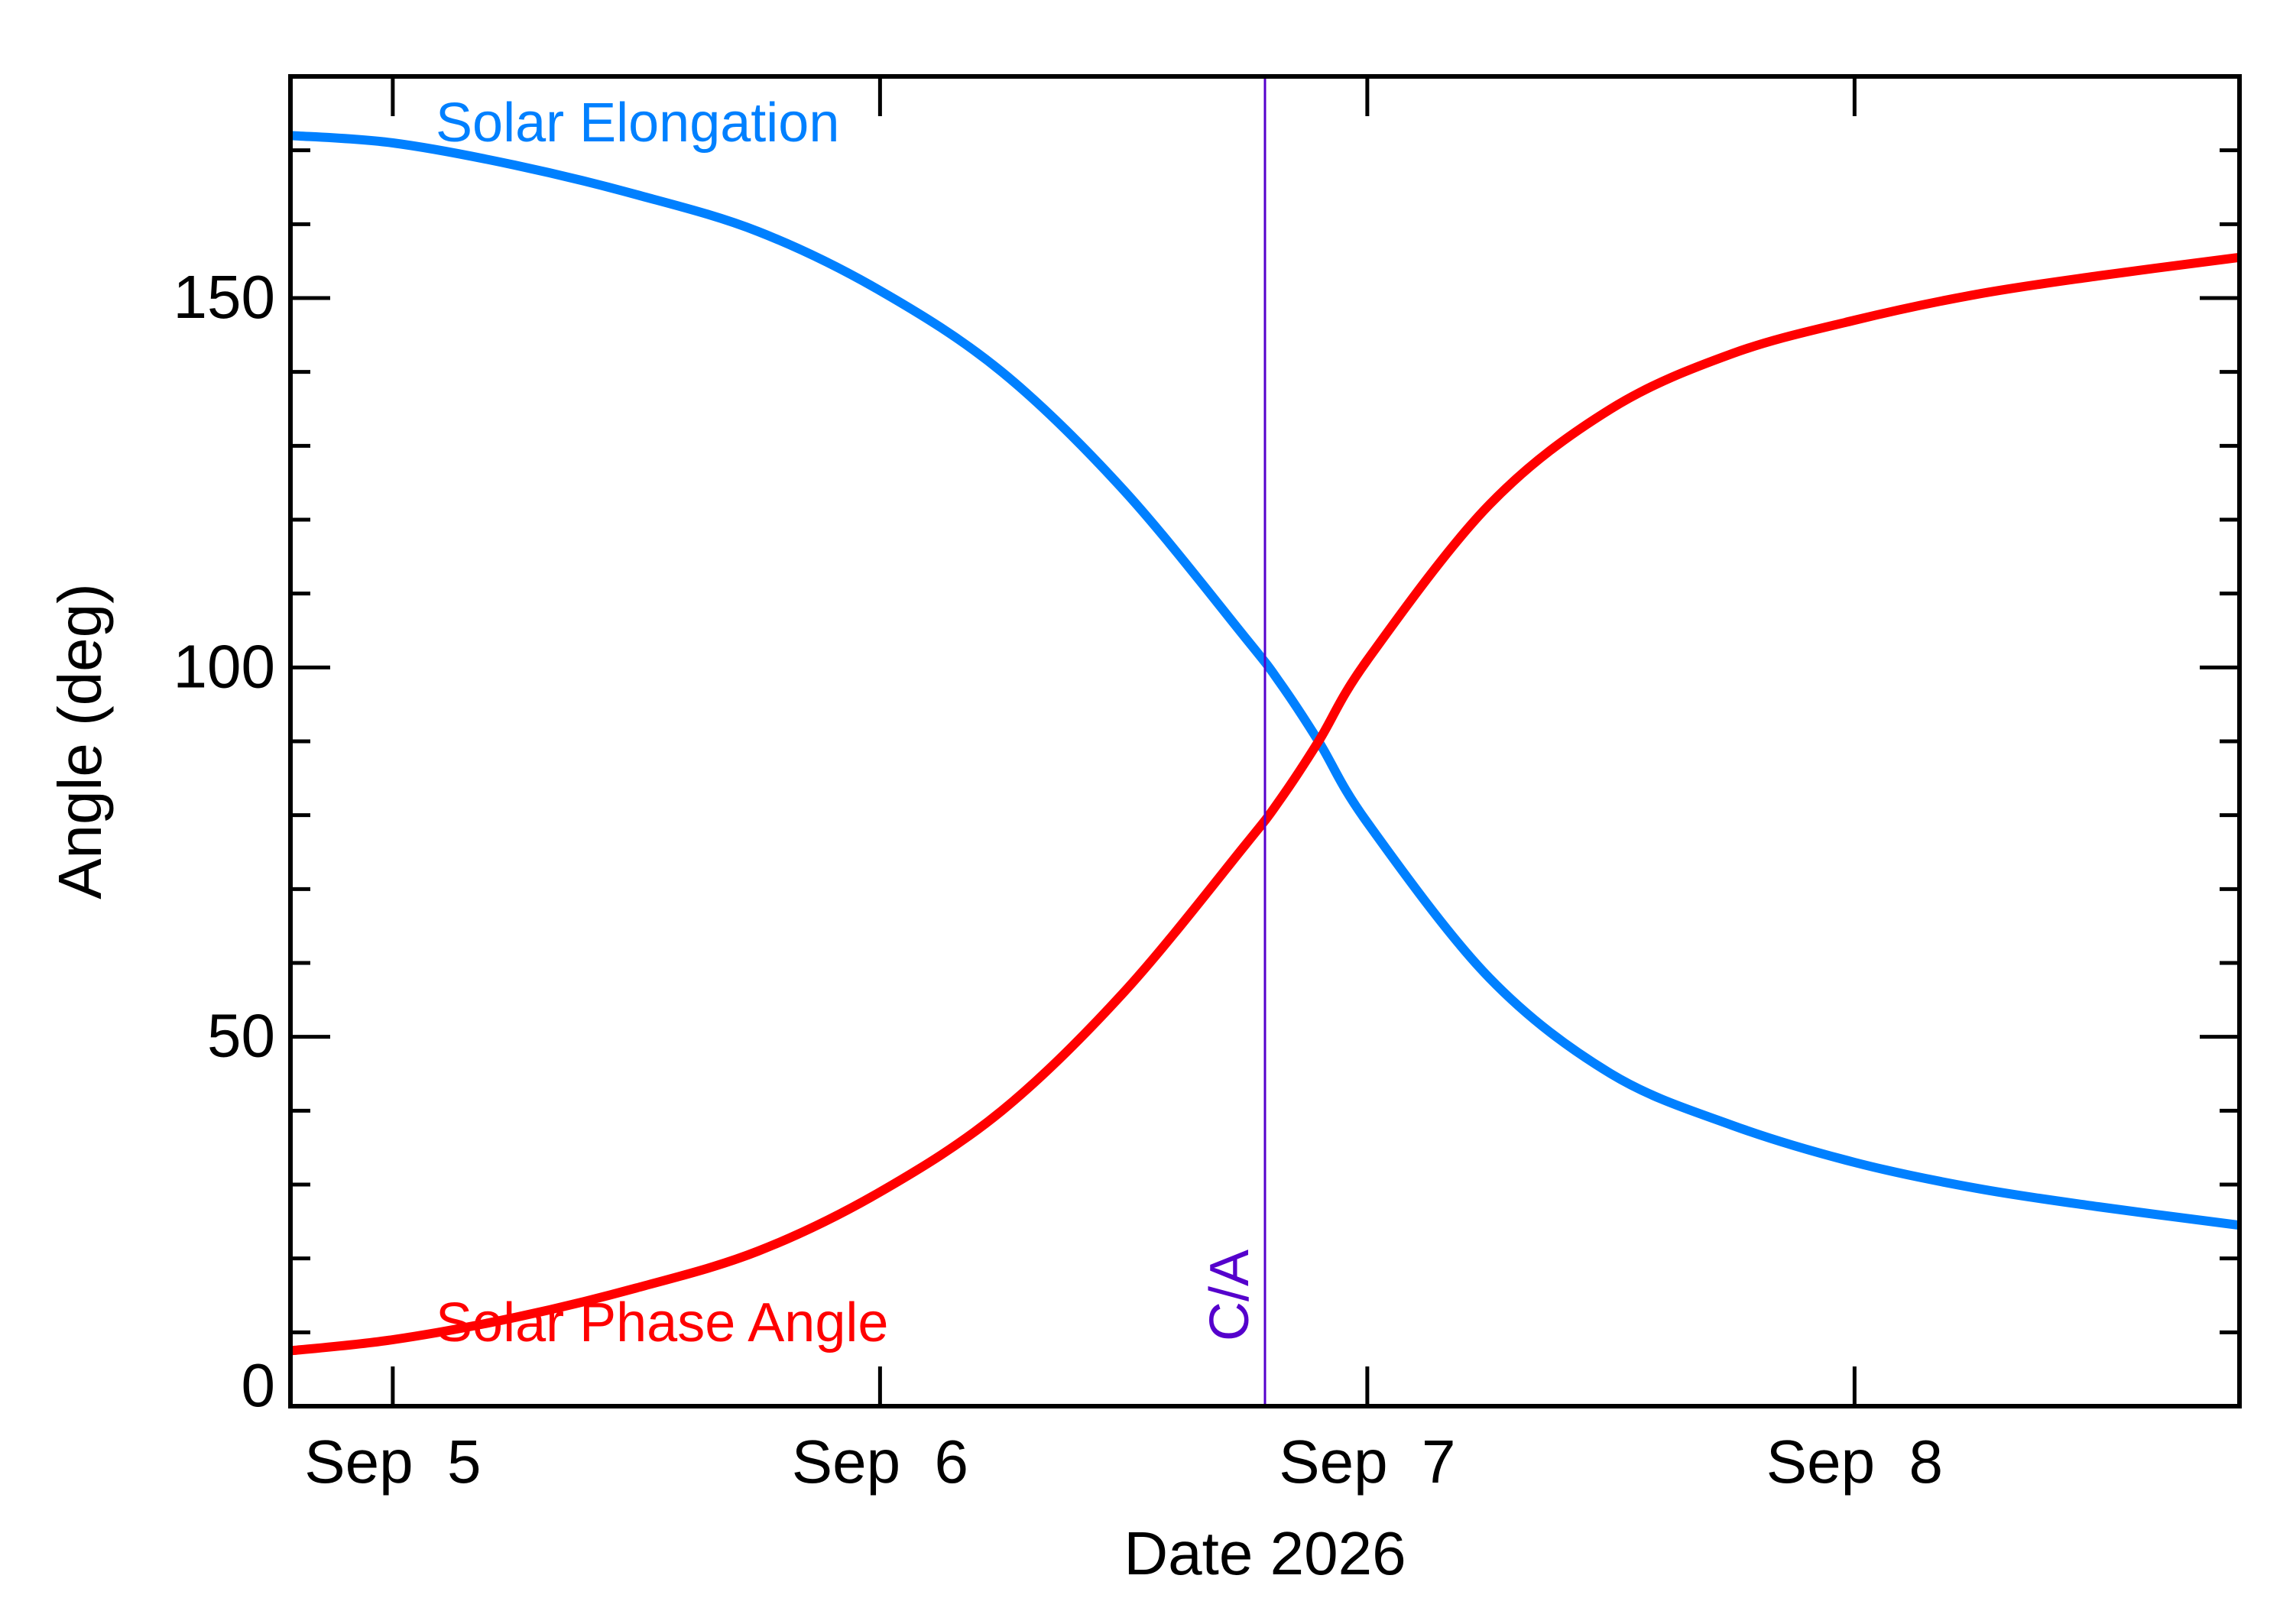 This screenshot has width=2293, height=1624. I want to click on y-axis-label: Angle (deg), so click(80, 741).